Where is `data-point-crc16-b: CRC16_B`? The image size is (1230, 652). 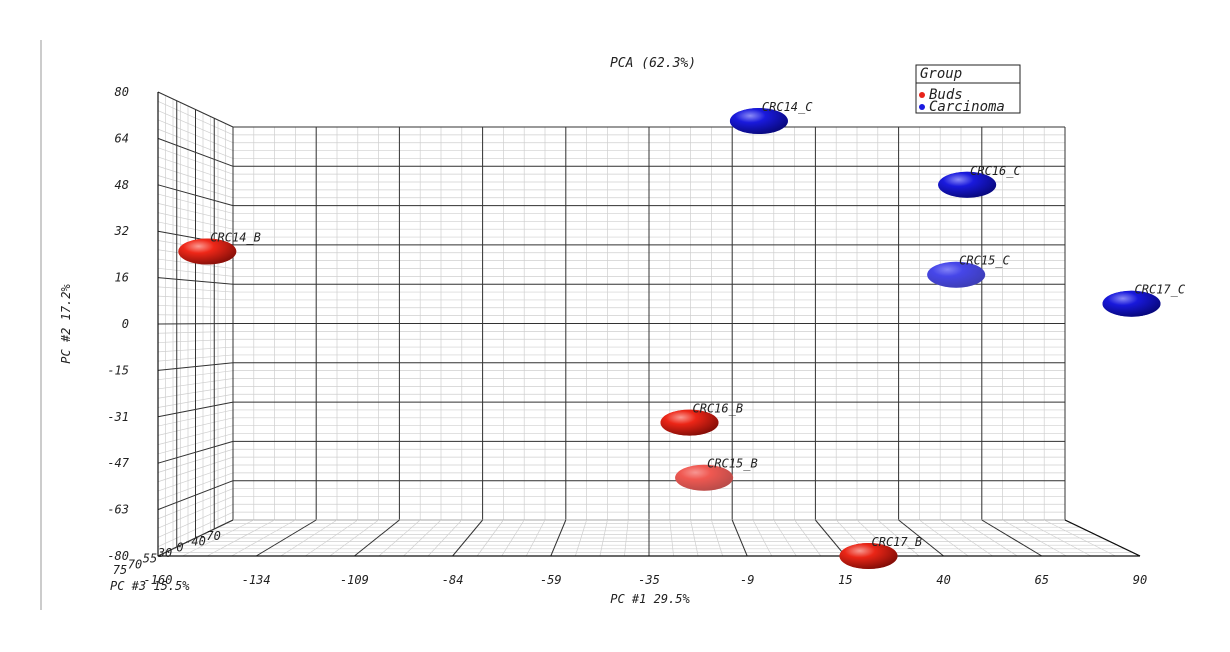
data-point-crc16-b: CRC16_B is located at coordinates (702, 419).